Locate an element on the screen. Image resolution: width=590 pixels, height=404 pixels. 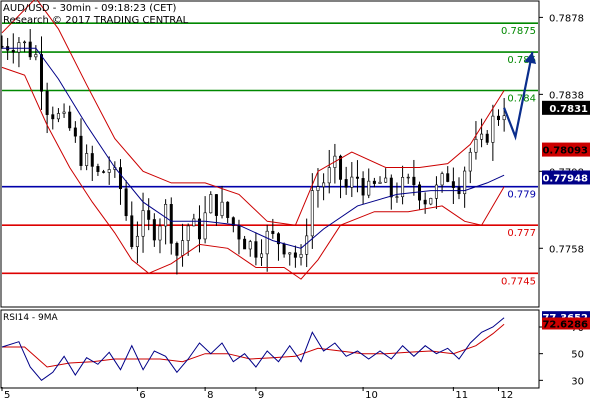
rsi-panel-title: RSI14 - 9MA is located at coordinates (31, 318).